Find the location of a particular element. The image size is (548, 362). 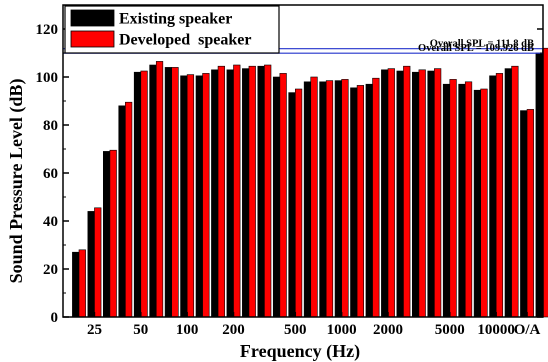

x-tick-label-20: 2000 is located at coordinates (388, 330).